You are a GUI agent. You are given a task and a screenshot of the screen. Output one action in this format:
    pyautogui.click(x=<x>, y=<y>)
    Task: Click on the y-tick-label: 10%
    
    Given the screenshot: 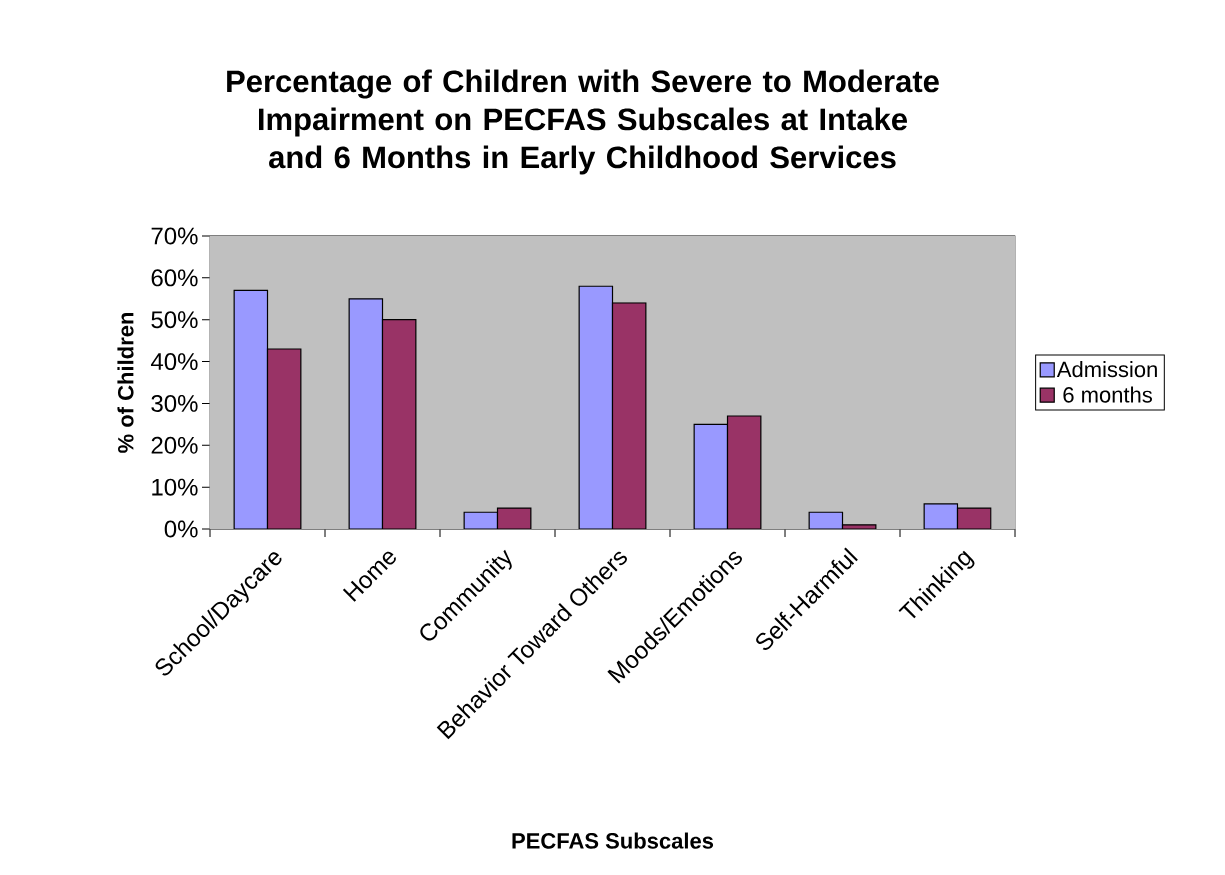 What is the action you would take?
    pyautogui.click(x=175, y=487)
    